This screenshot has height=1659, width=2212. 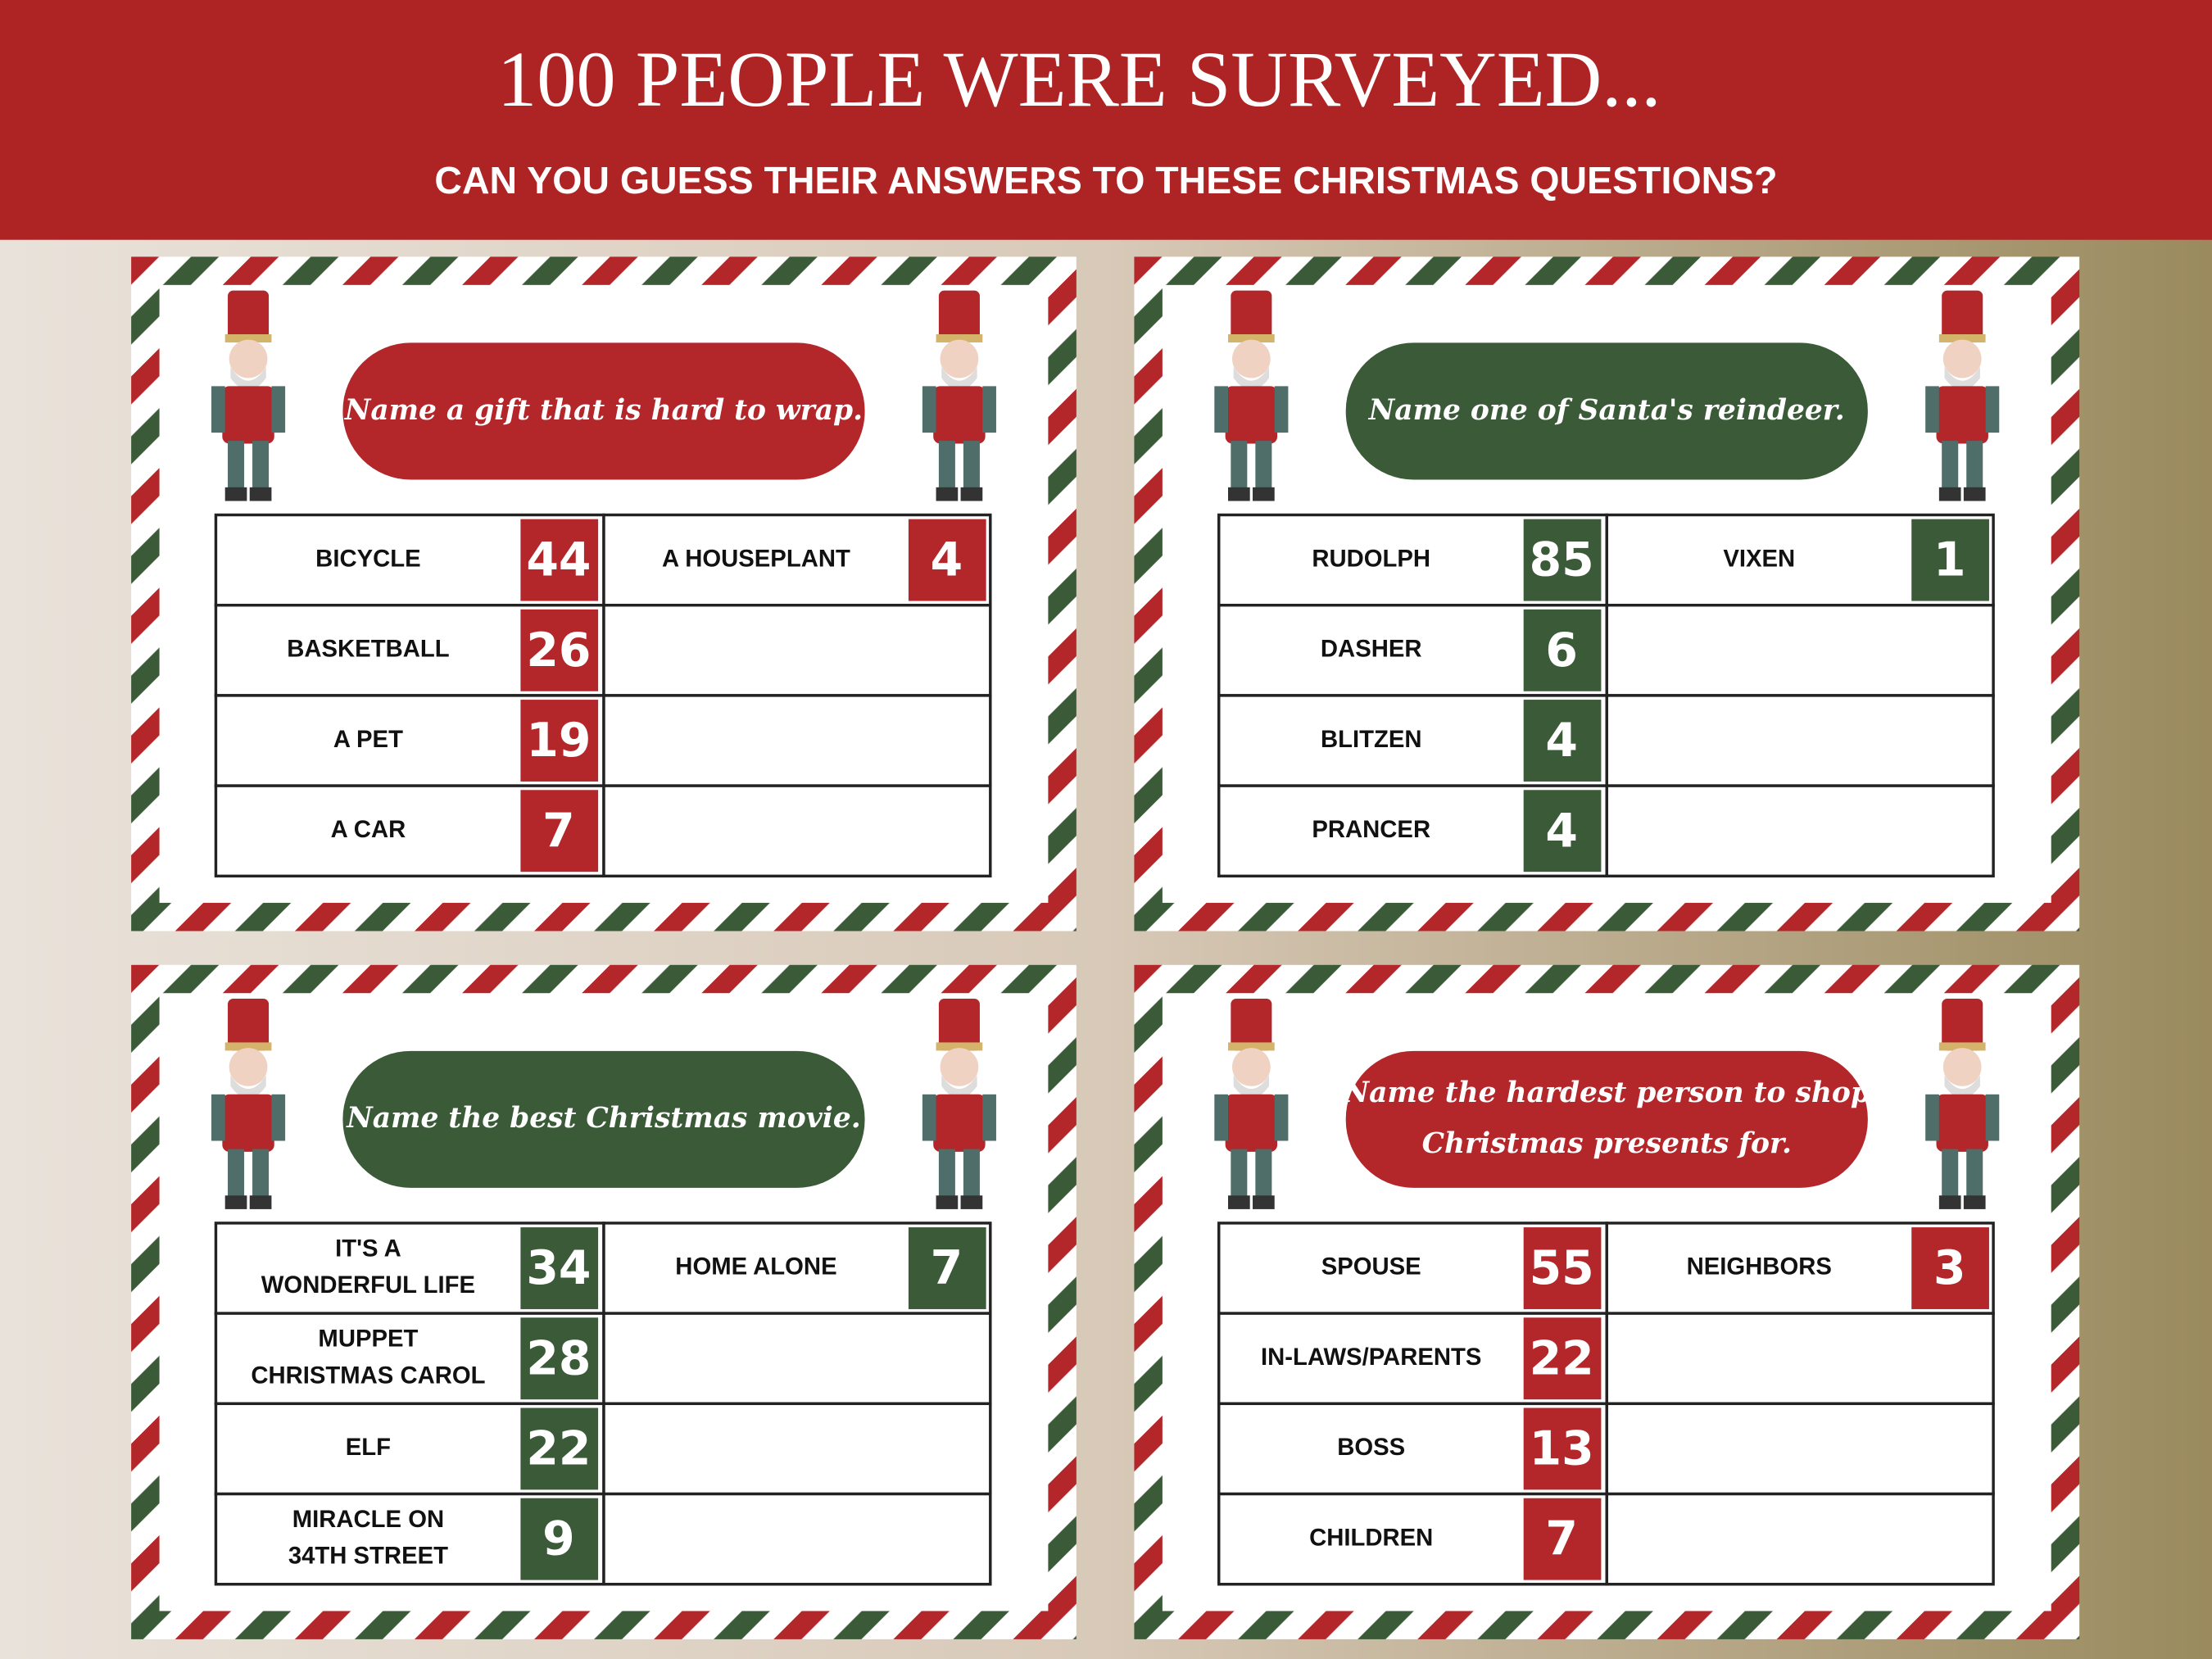 What do you see at coordinates (1371, 1448) in the screenshot?
I see `answer-label: BOSS` at bounding box center [1371, 1448].